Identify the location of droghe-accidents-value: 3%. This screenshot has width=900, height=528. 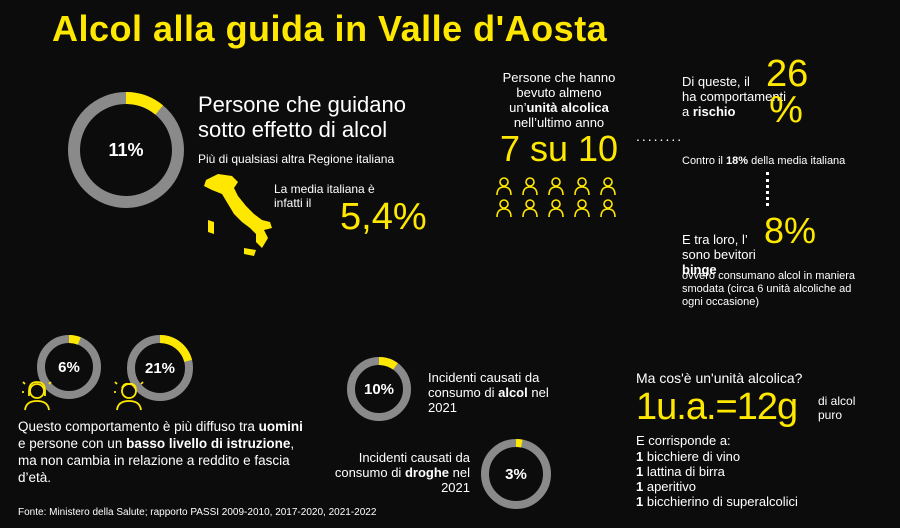
(516, 474).